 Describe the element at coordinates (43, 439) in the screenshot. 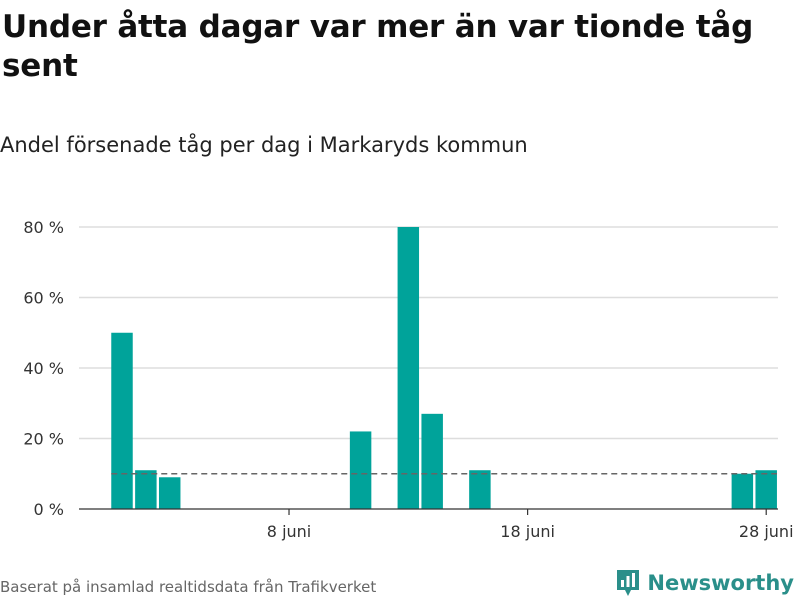

I see `y-tick-label: 20 %` at that location.